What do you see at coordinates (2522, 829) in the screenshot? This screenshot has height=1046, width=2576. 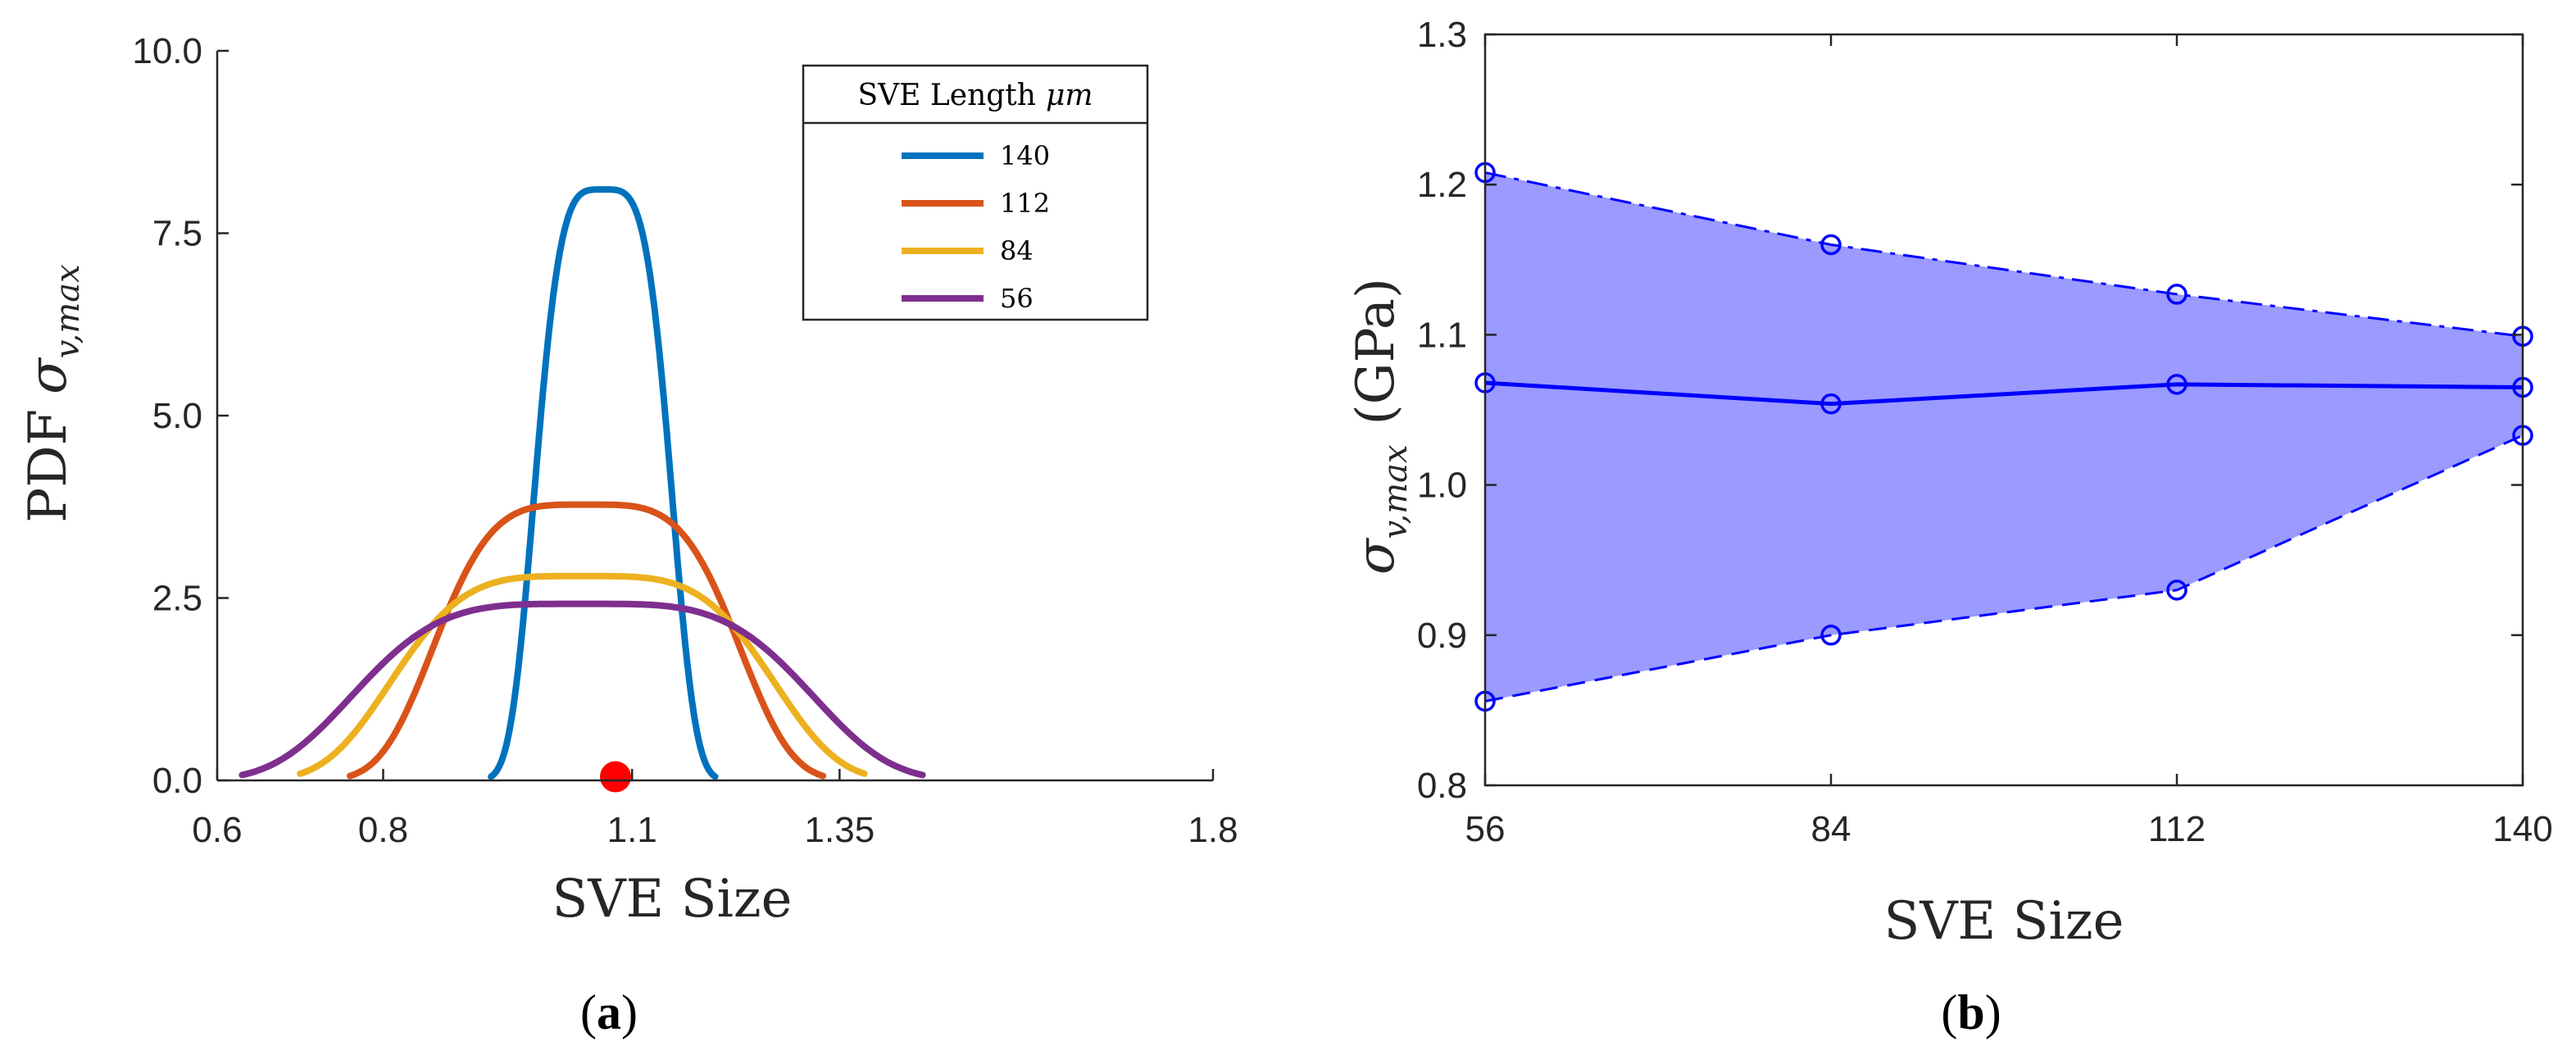 I see `panel-b-xtick-label: 140` at bounding box center [2522, 829].